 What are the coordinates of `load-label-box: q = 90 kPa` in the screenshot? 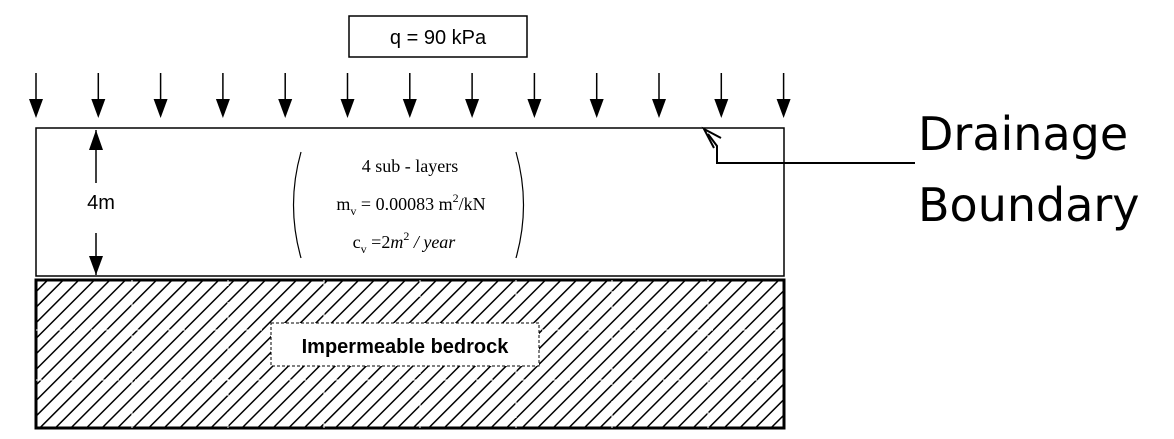 It's located at (438, 36).